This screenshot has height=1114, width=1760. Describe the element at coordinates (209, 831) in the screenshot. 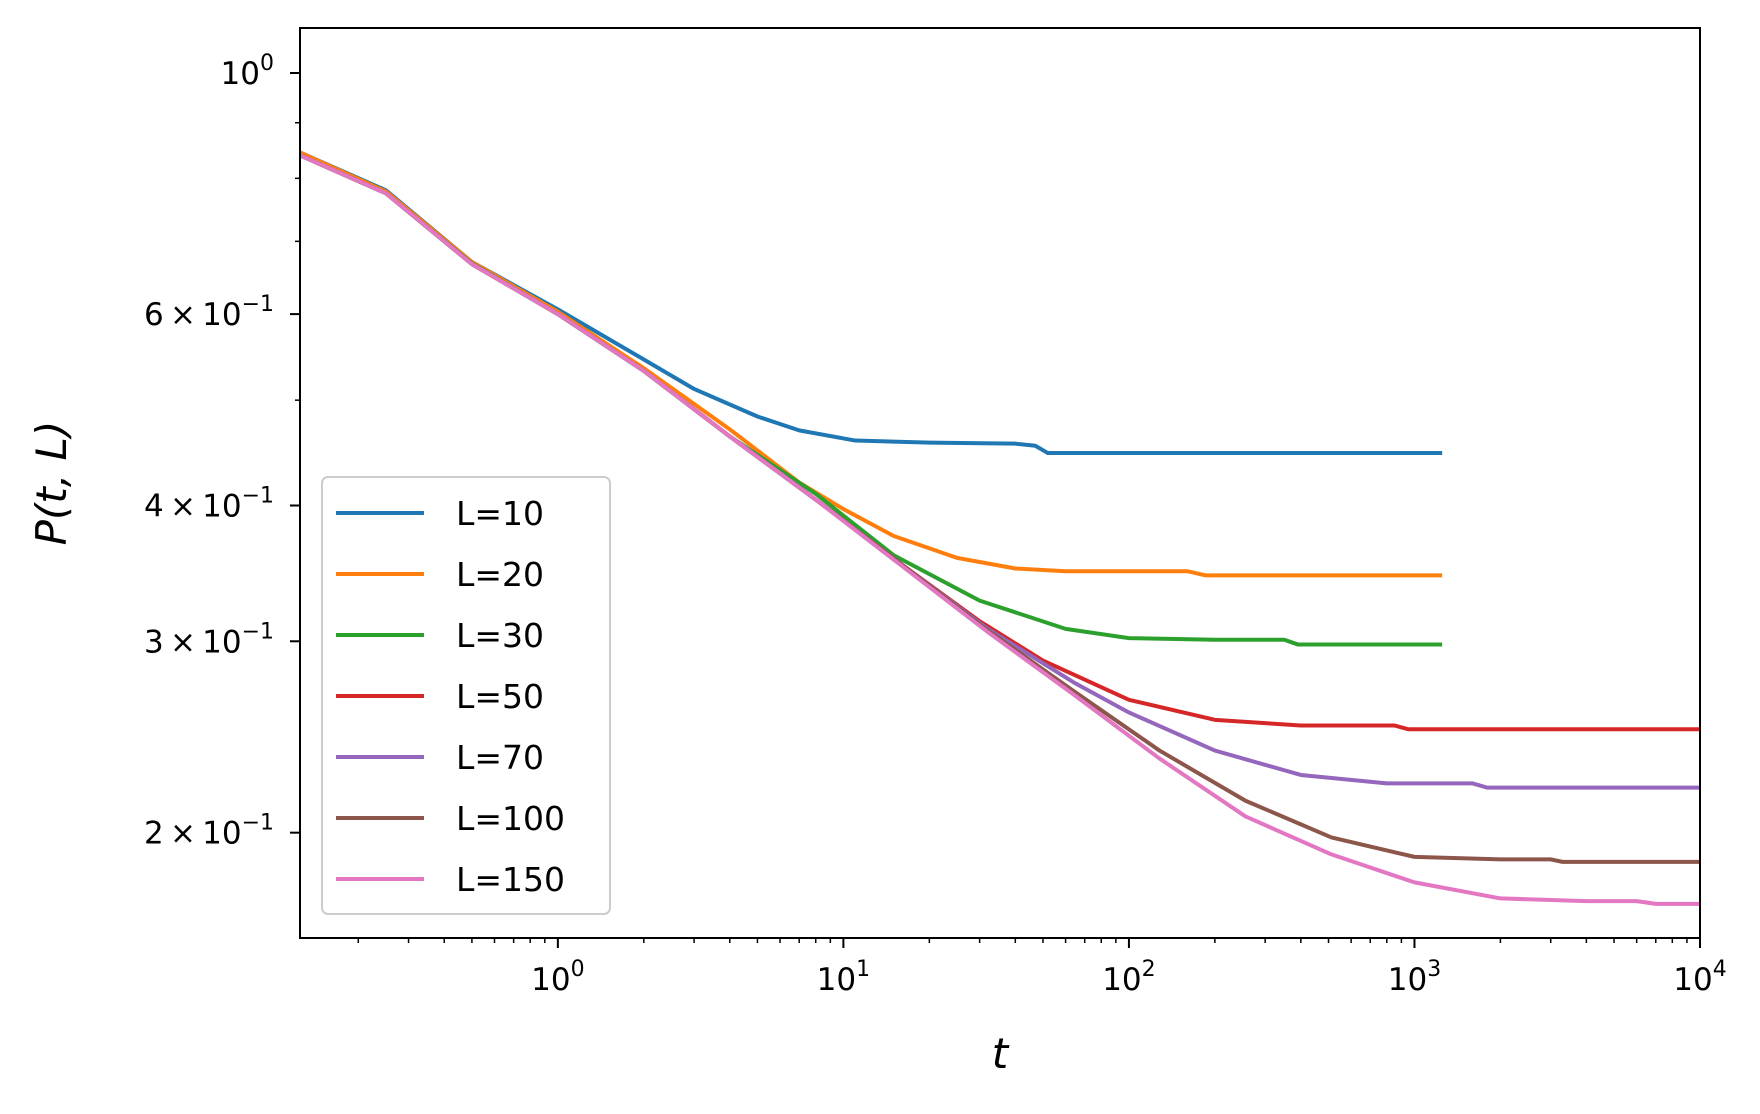

I see `y-tick-label: 2 × 10⁻¹` at that location.